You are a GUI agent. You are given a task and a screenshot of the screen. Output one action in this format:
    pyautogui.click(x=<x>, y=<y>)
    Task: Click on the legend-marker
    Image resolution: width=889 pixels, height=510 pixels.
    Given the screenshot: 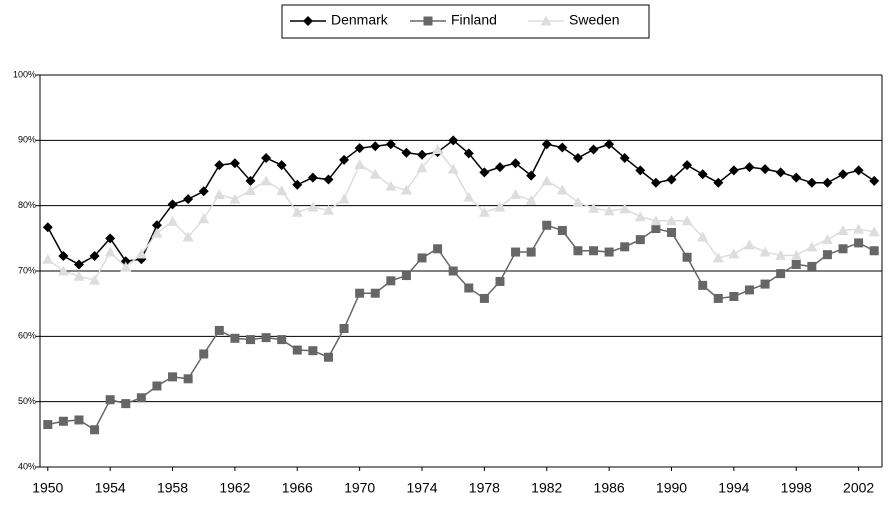 What is the action you would take?
    pyautogui.click(x=428, y=21)
    